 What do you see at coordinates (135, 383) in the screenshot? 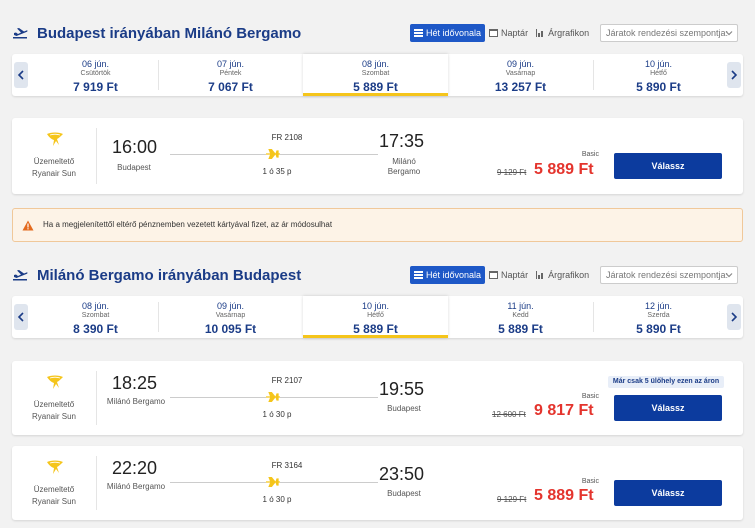
I see `depart-time: 18:25` at bounding box center [135, 383].